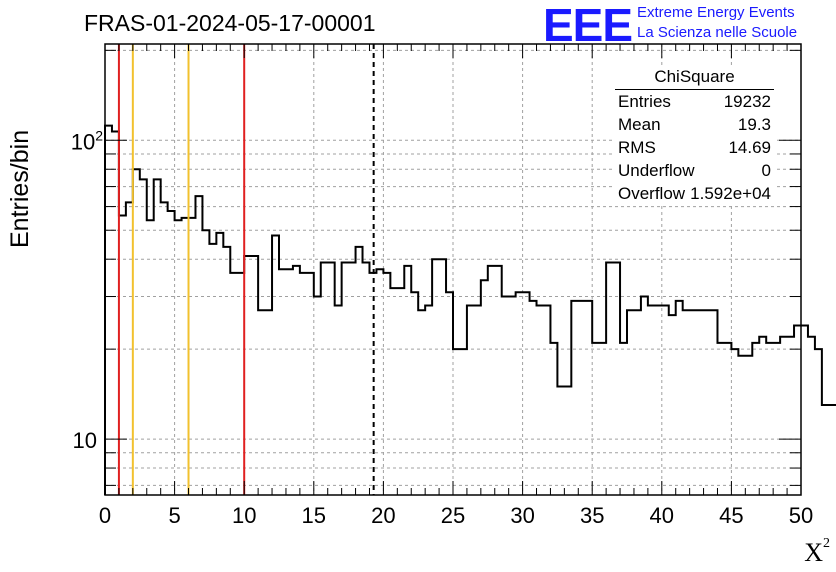 The image size is (836, 572). What do you see at coordinates (801, 515) in the screenshot?
I see `x-tick-label: 50` at bounding box center [801, 515].